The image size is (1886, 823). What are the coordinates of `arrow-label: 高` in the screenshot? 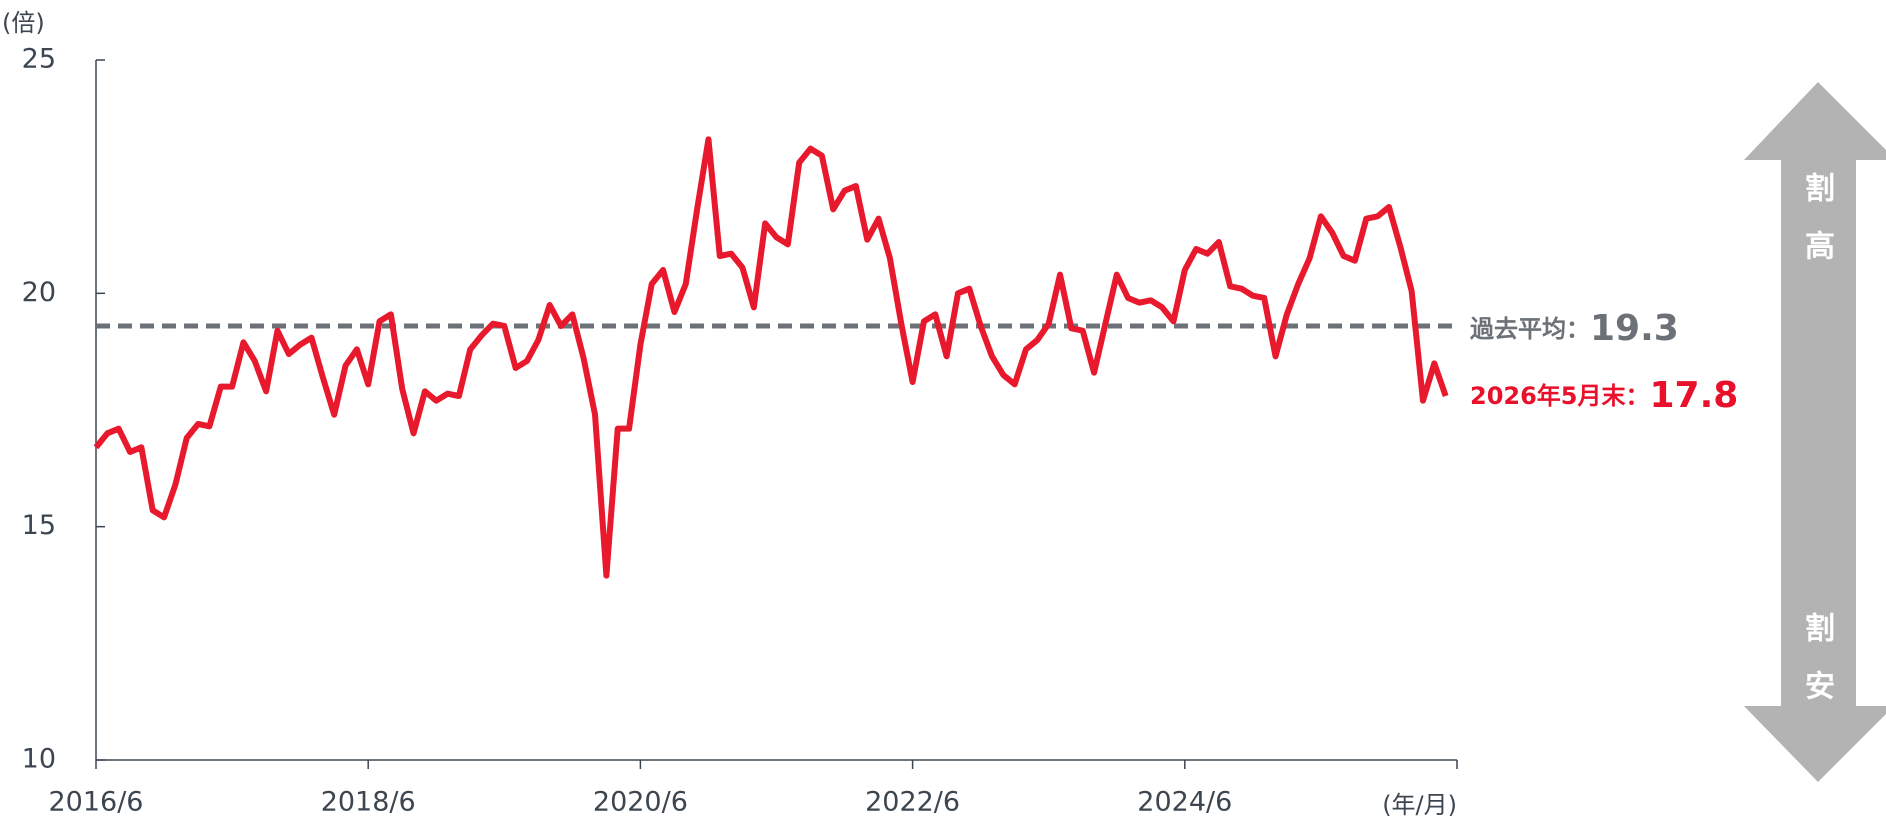 It's located at (1820, 247).